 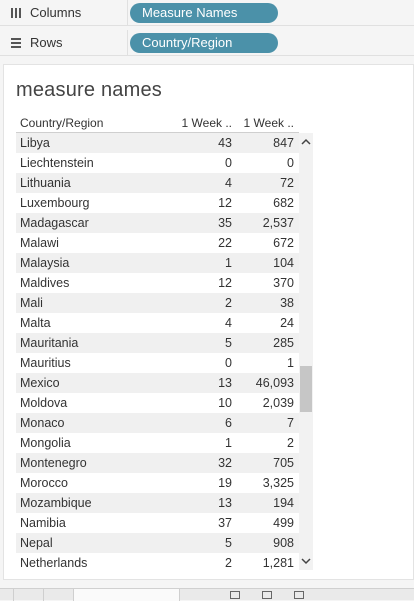 I want to click on cell-measure-2: 7, so click(x=290, y=423).